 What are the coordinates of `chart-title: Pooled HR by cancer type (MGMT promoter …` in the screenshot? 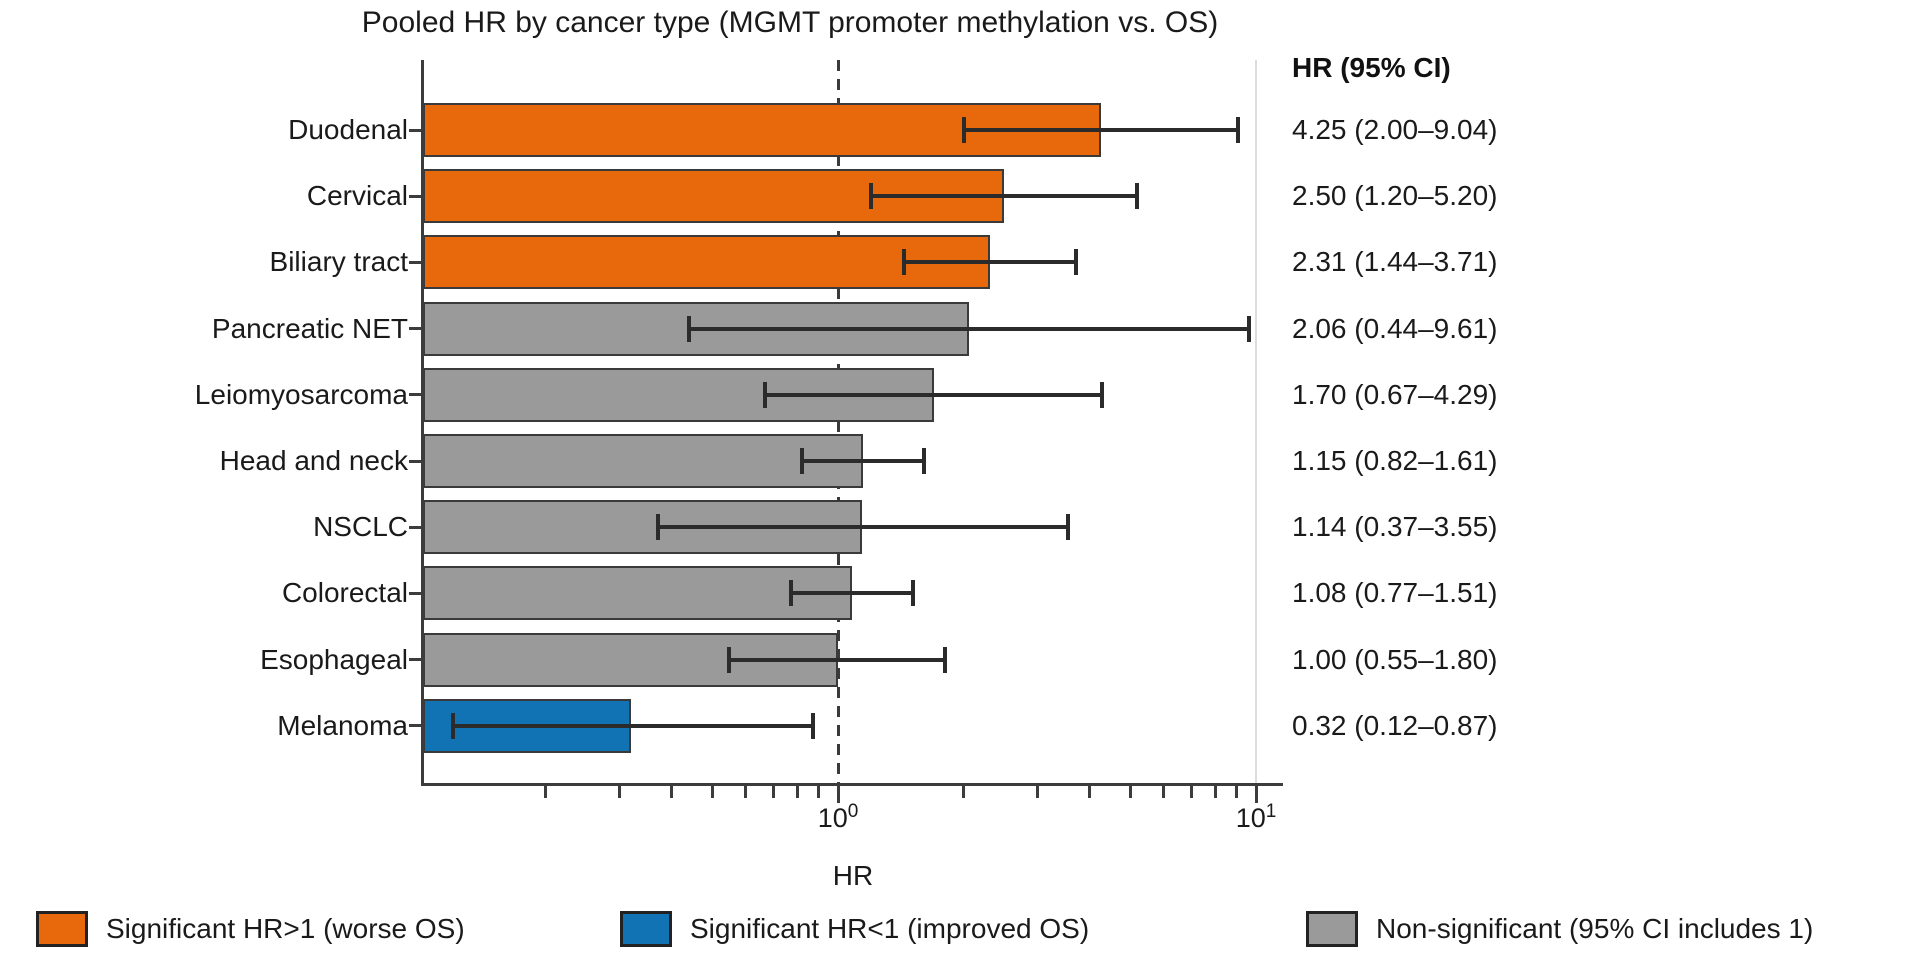 It's located at (790, 22).